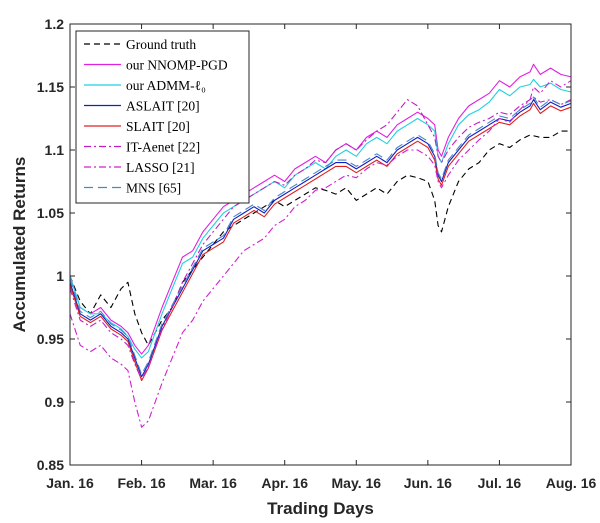  I want to click on legend-entry: our ADMM-ℓ₀, so click(166, 85).